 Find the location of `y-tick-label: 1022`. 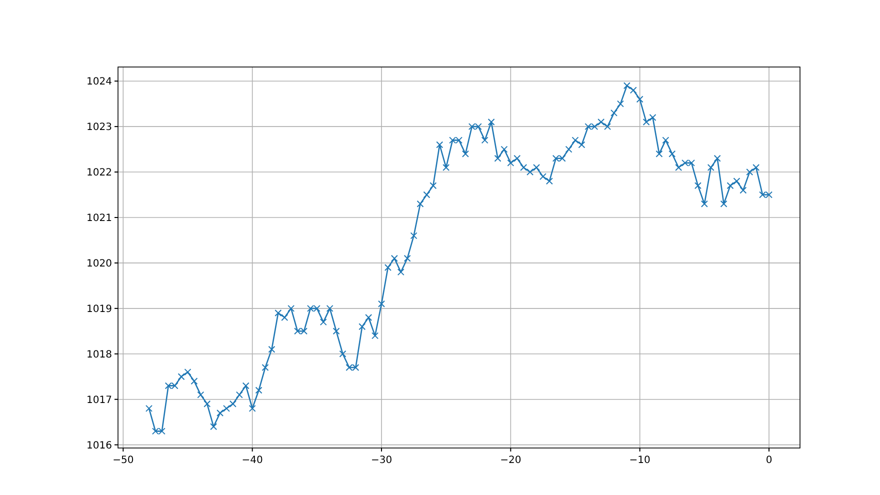

y-tick-label: 1022 is located at coordinates (99, 173).